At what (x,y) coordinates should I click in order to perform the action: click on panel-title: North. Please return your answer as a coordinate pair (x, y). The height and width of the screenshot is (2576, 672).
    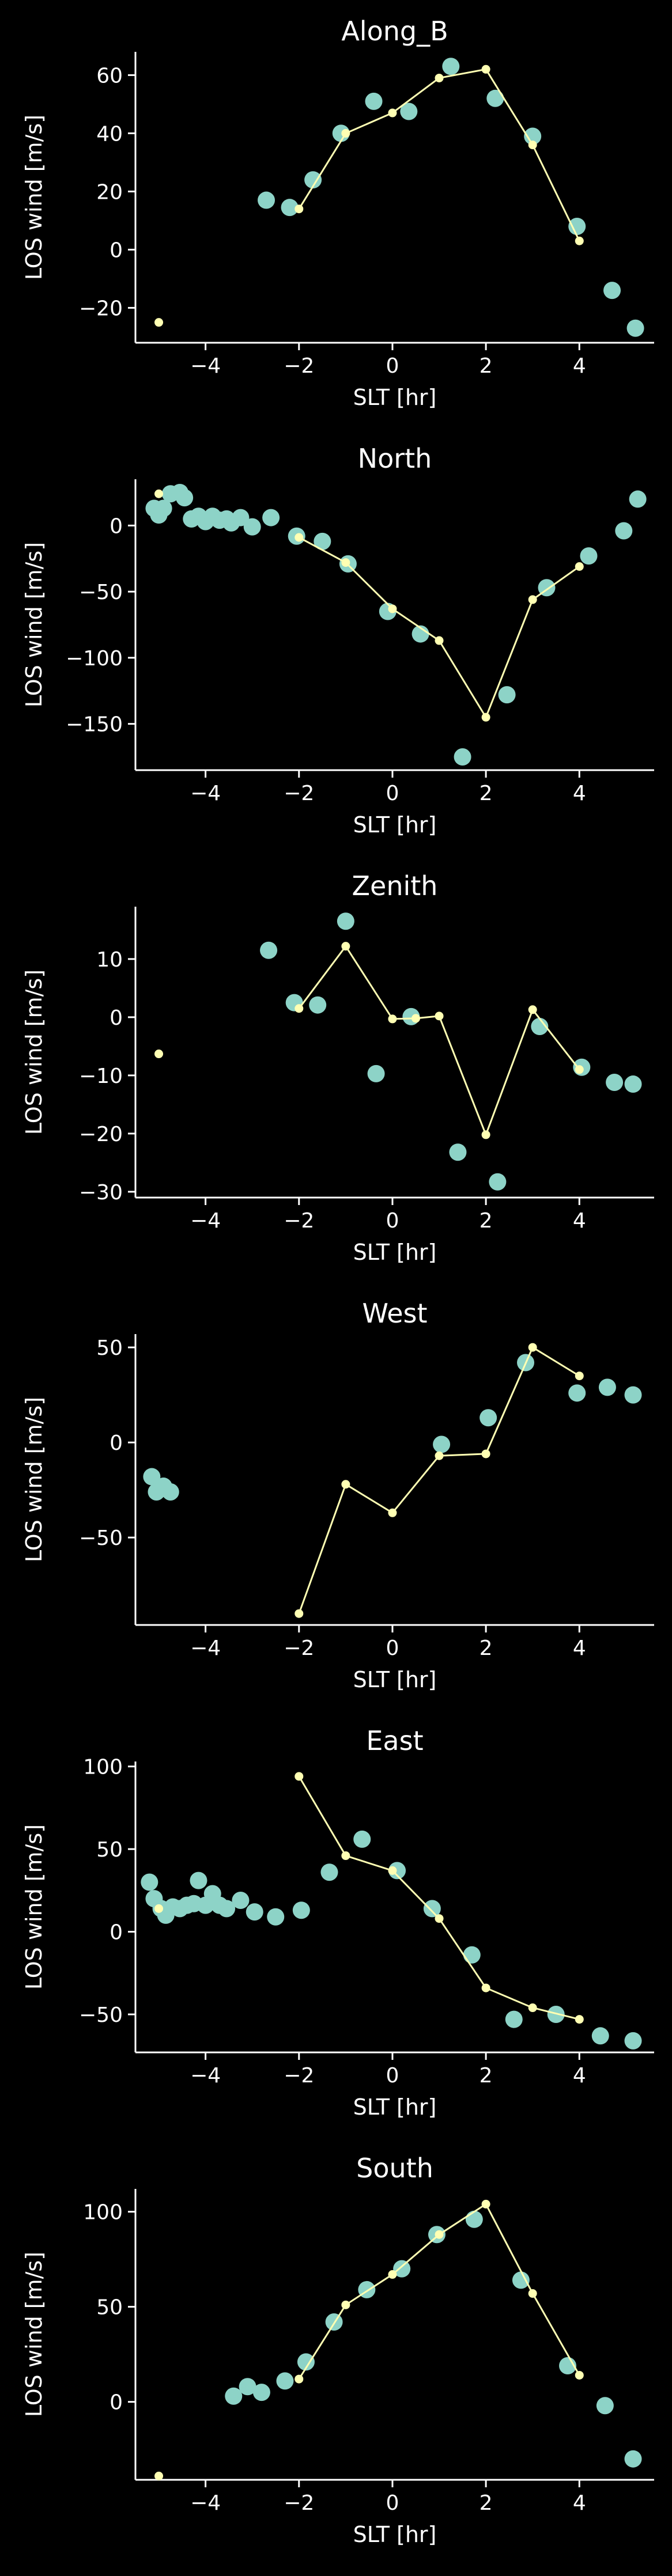
    Looking at the image, I should click on (395, 458).